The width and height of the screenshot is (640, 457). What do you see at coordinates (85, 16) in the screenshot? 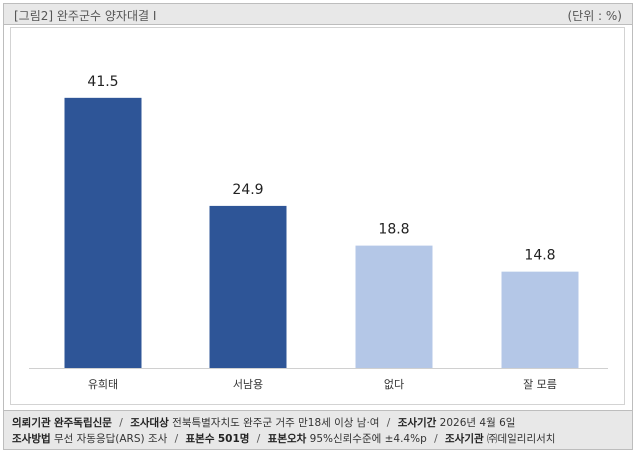
I see `chart-title: [그림2] 완주군수 양자대결 I` at bounding box center [85, 16].